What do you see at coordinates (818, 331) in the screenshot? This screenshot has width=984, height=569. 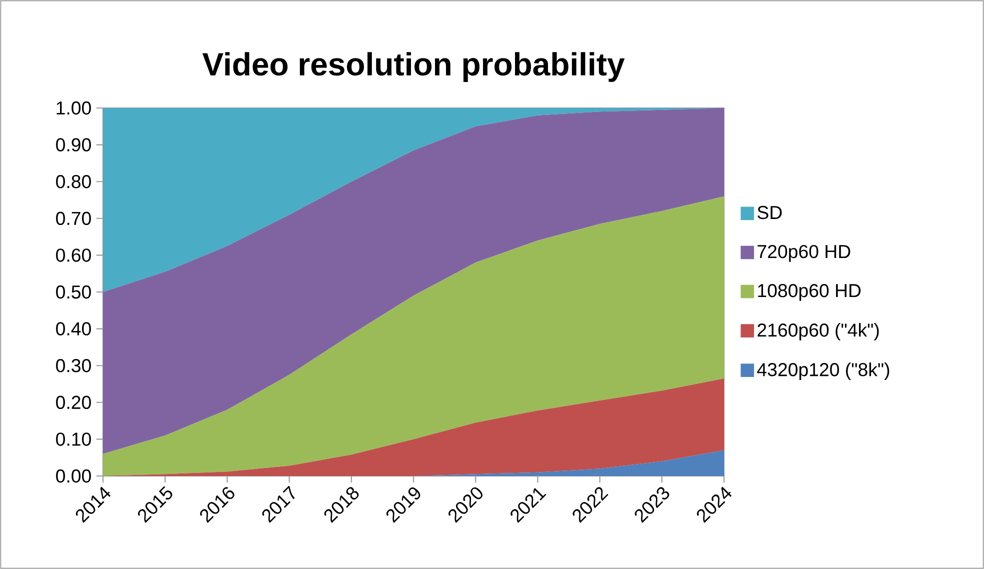 I see `legend-label: 2160p60 ("4k")` at bounding box center [818, 331].